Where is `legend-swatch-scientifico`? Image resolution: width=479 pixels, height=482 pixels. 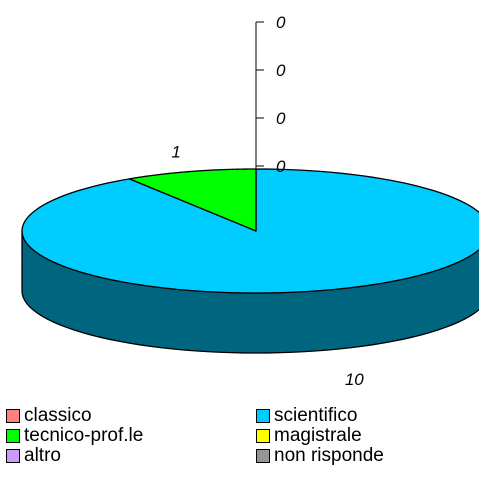 legend-swatch-scientifico is located at coordinates (263, 416).